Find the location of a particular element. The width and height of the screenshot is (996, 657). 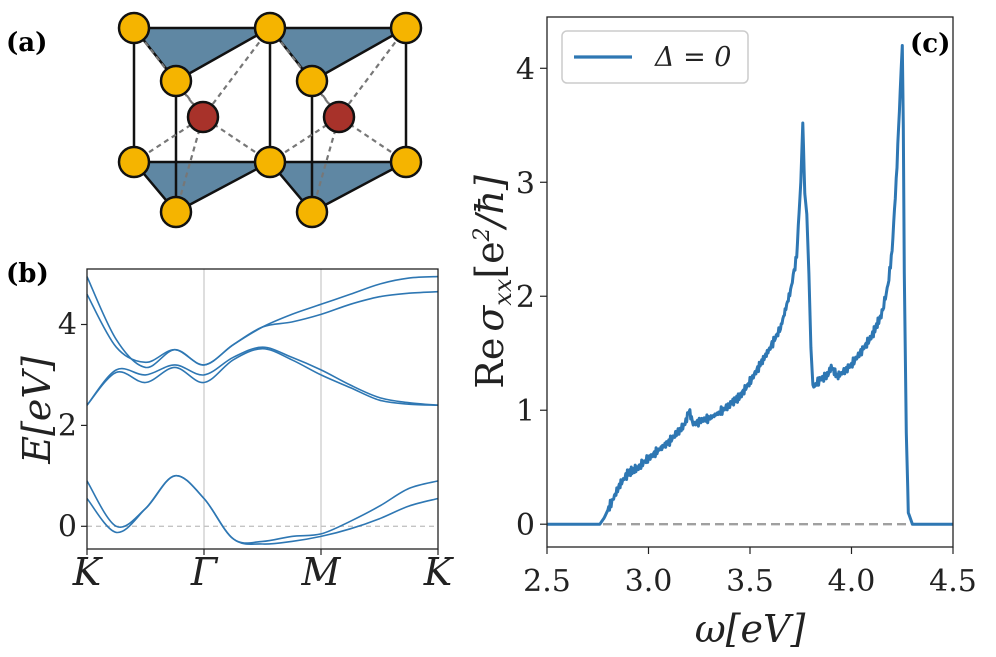

conductivity-x-tick-label: 4.5 is located at coordinates (953, 581).